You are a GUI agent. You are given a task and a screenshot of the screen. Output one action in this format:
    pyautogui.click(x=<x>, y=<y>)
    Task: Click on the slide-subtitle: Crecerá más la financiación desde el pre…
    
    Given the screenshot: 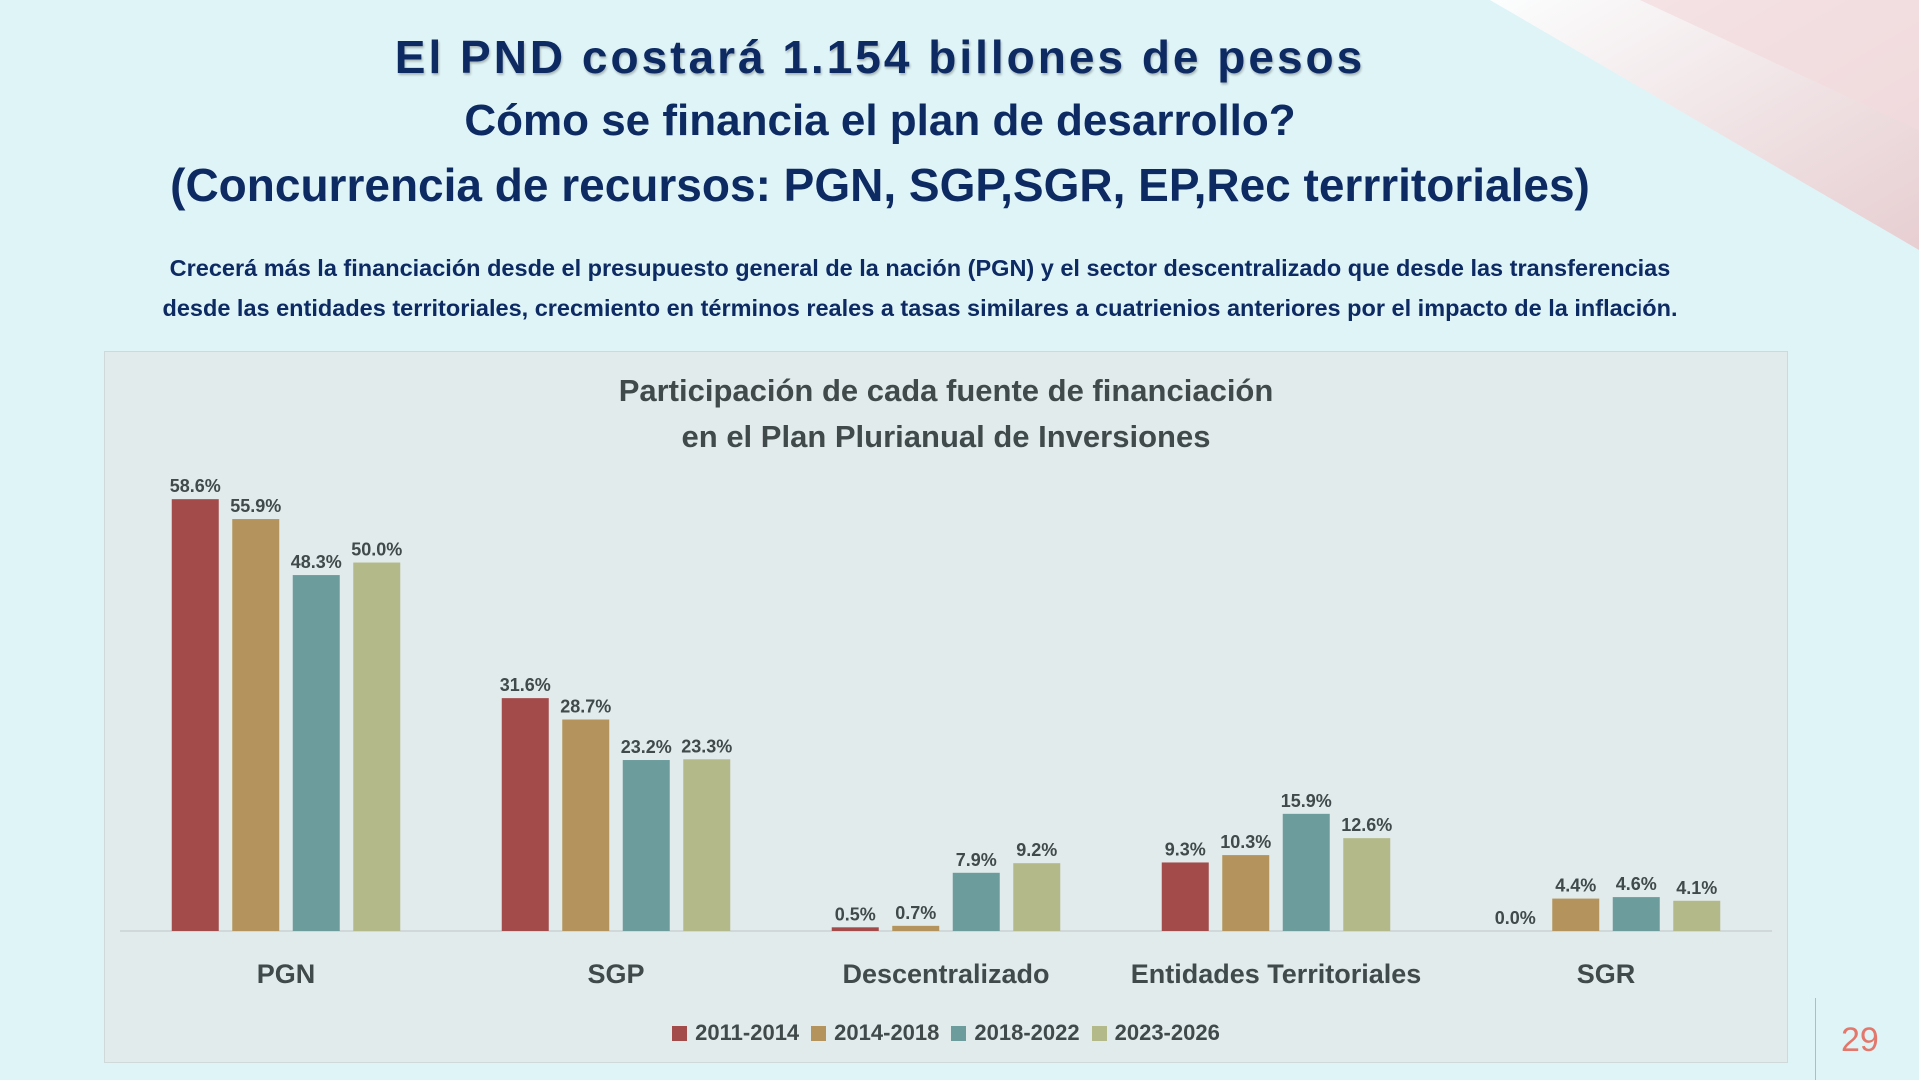 What is the action you would take?
    pyautogui.click(x=920, y=288)
    